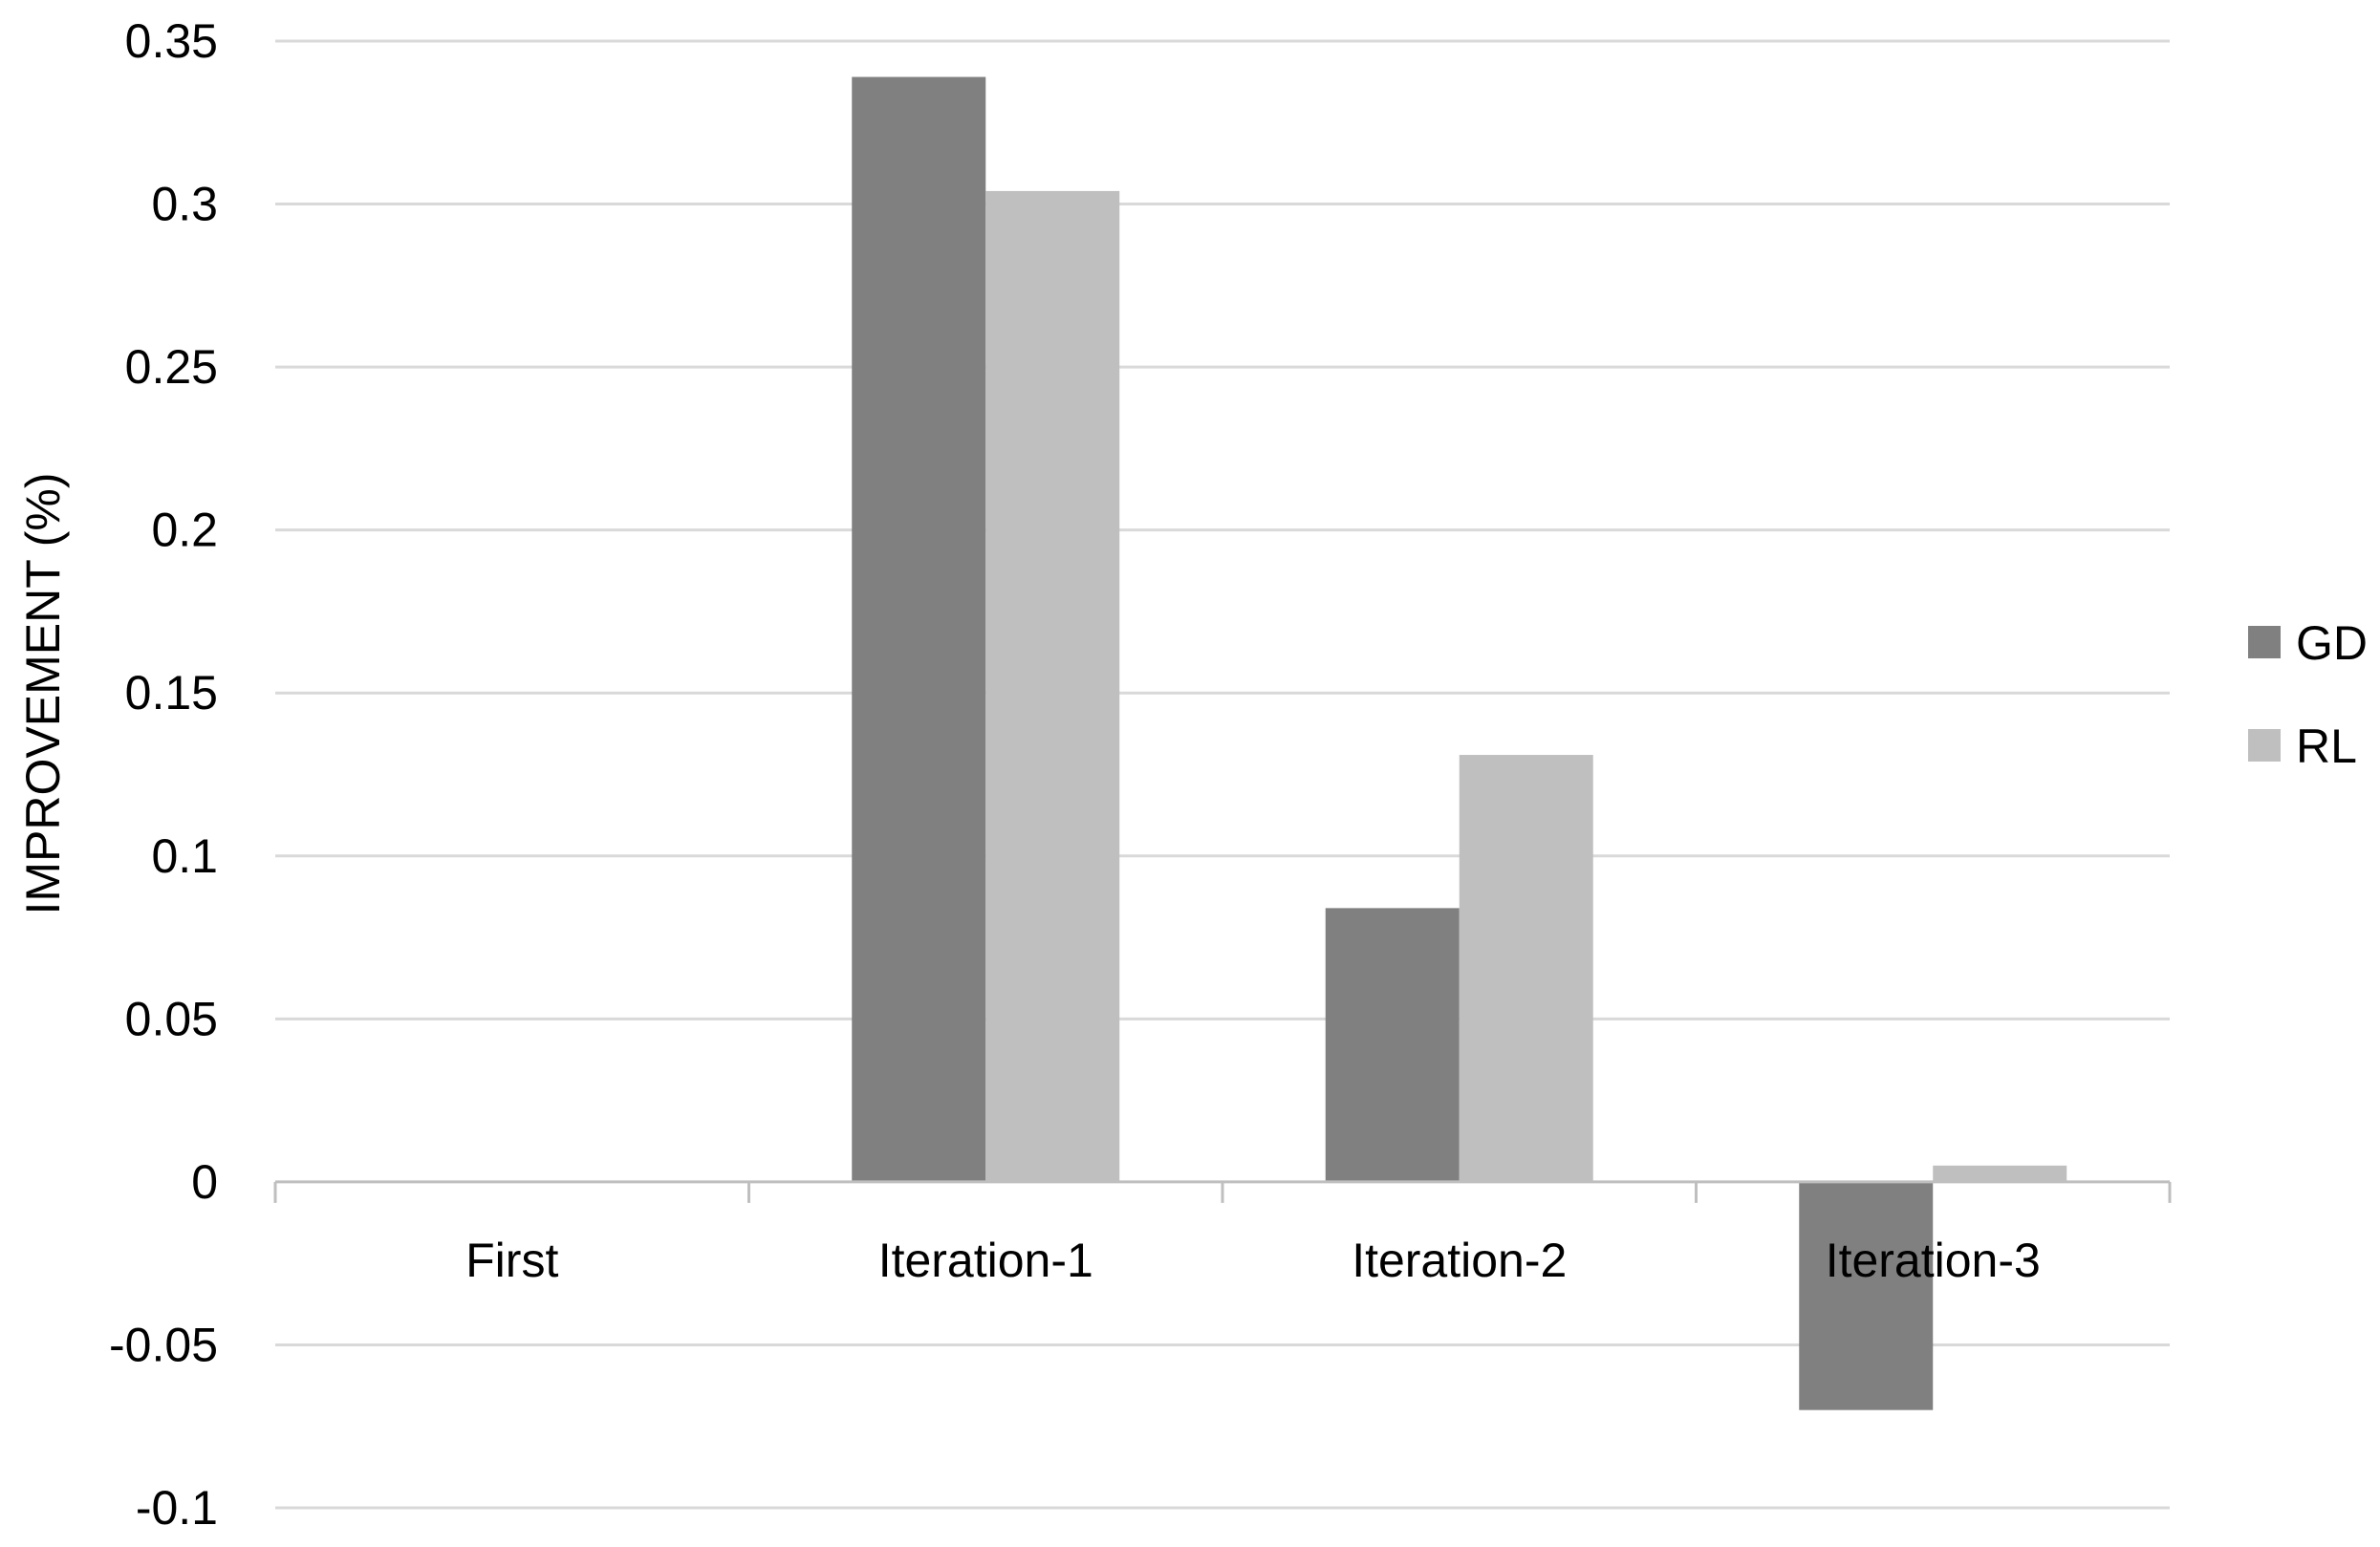  Describe the element at coordinates (171, 693) in the screenshot. I see `y-tick-label: 0.15` at that location.